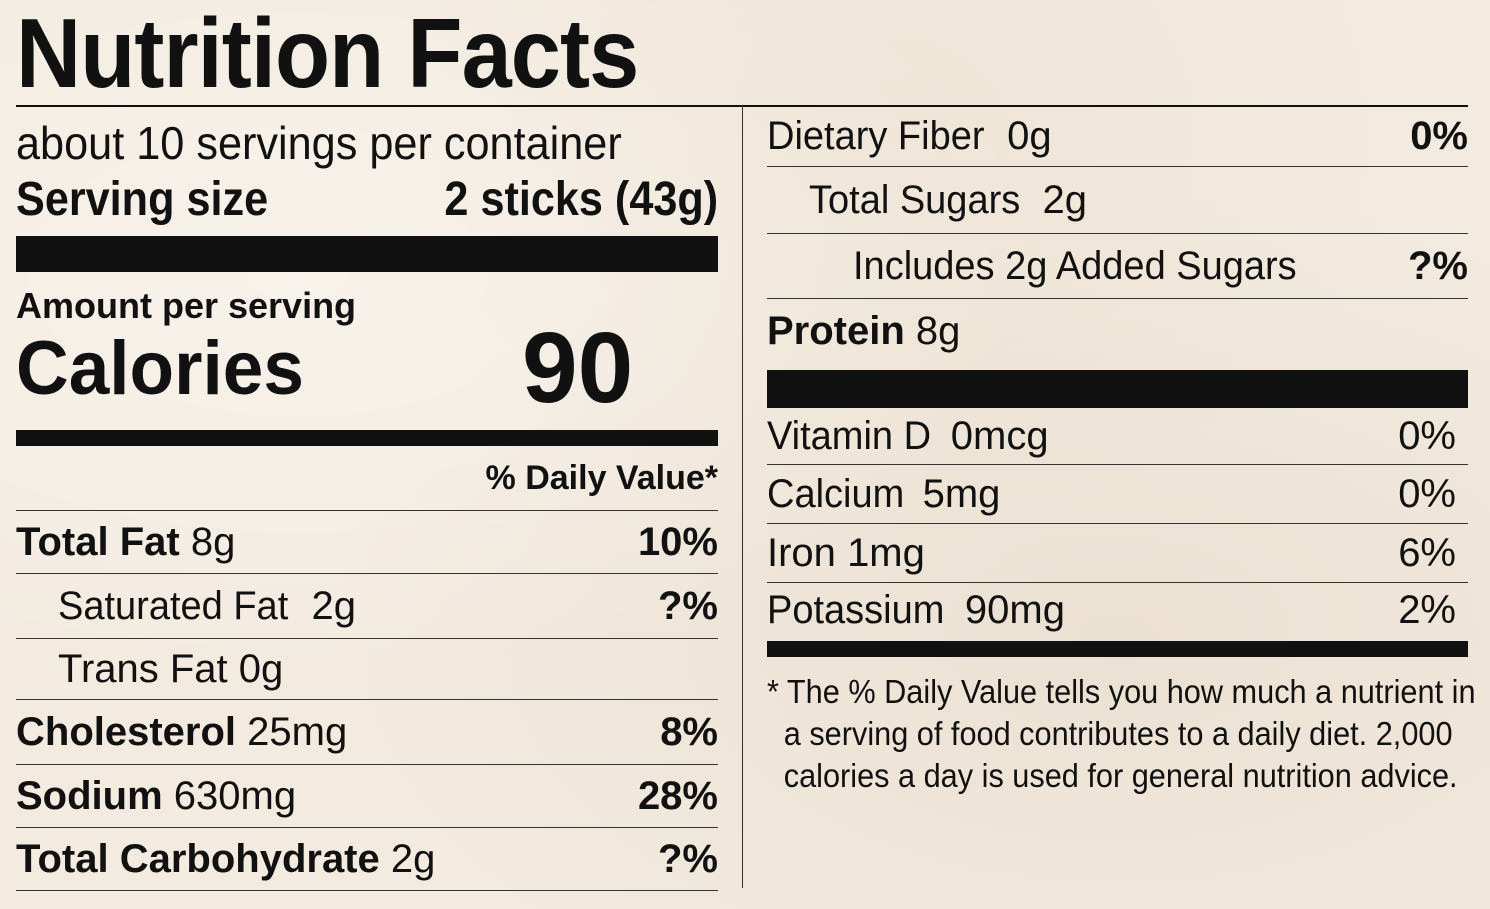  What do you see at coordinates (1117, 436) in the screenshot?
I see `vitamin-row-vitamin-d: Vitamin D 0mcg 0%` at bounding box center [1117, 436].